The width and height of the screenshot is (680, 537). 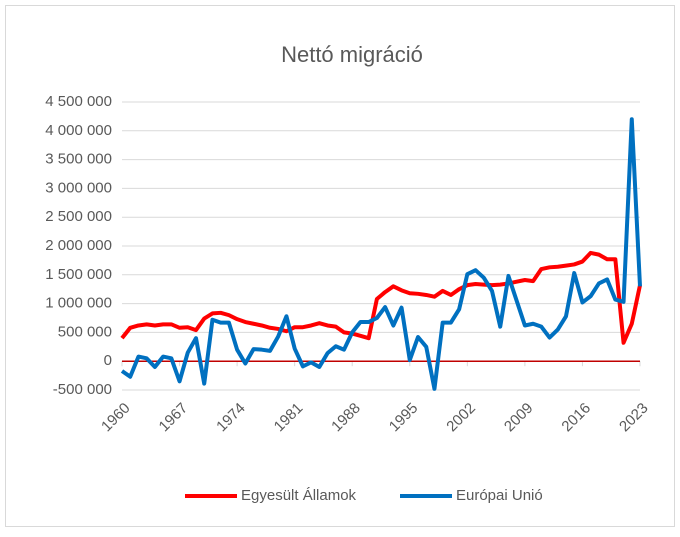 What do you see at coordinates (381, 297) in the screenshot?
I see `data-line` at bounding box center [381, 297].